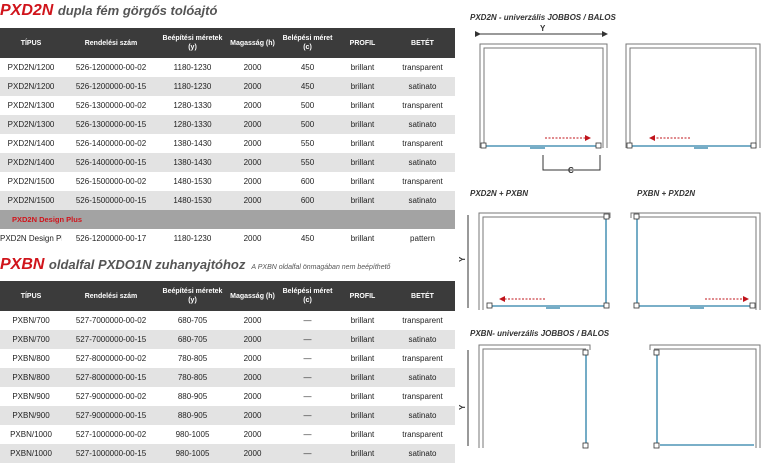 Image resolution: width=778 pixels, height=467 pixels. I want to click on cell: PXBN/800, so click(31, 377).